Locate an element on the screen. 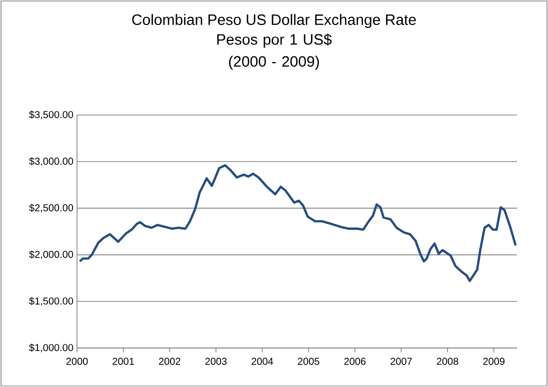 This screenshot has height=387, width=548. x-tick-label: 2003 is located at coordinates (216, 361).